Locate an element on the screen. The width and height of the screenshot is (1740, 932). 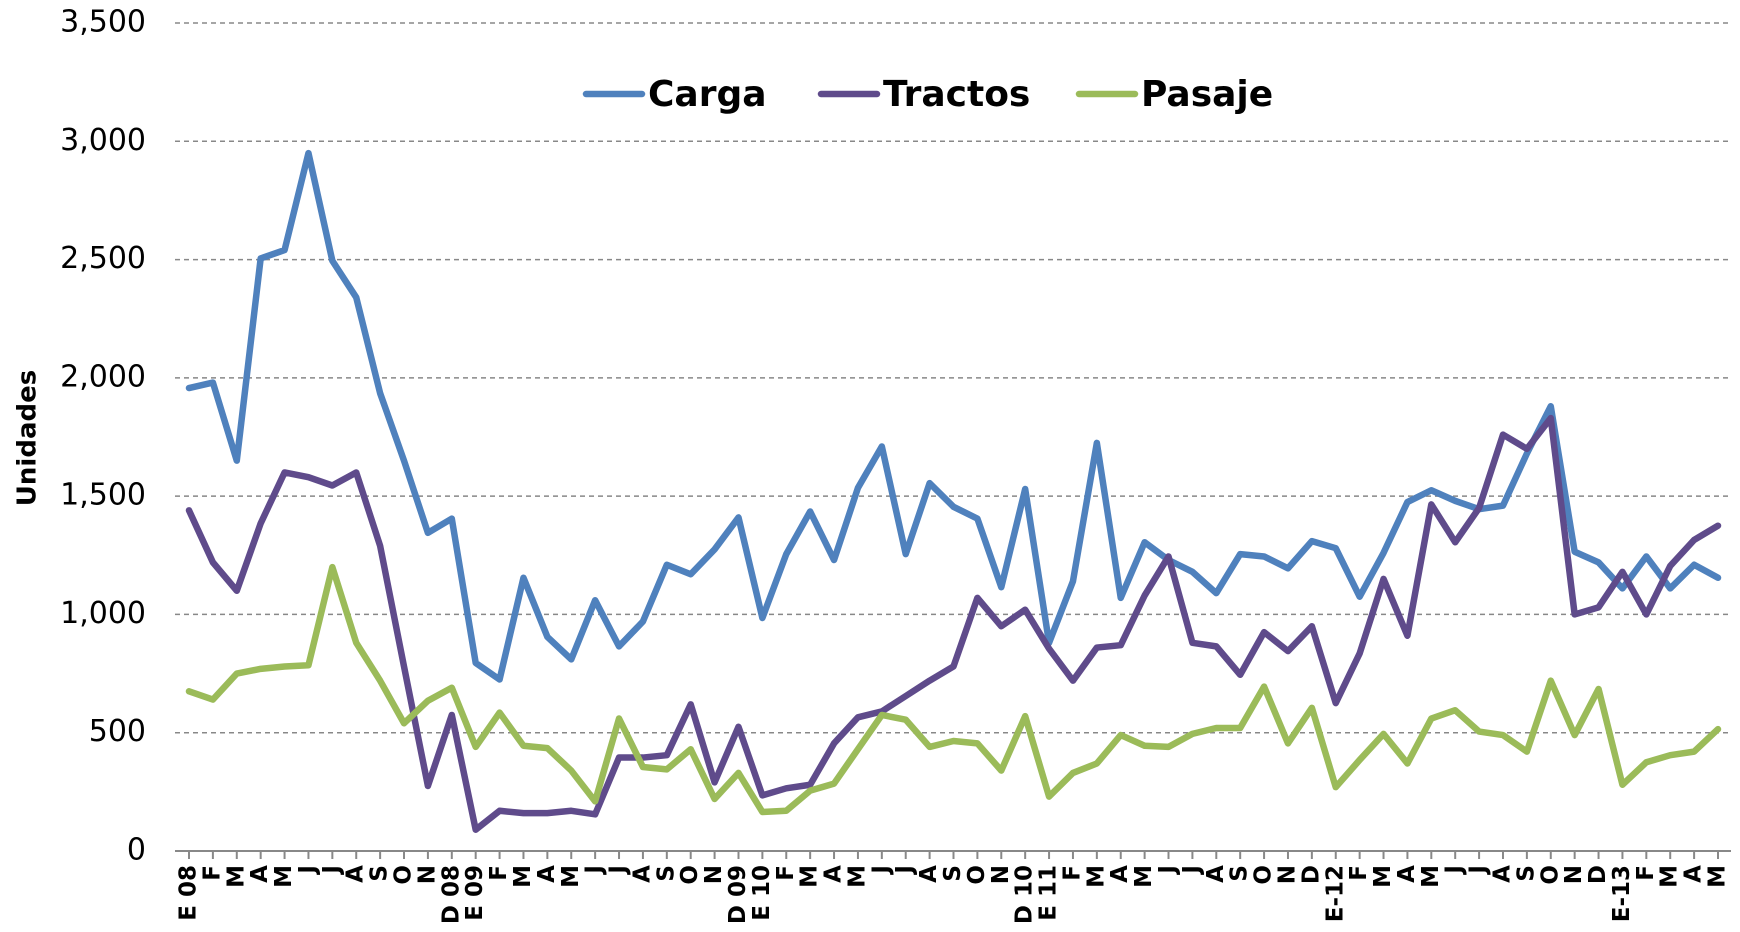
x-tick-label: E-12 is located at coordinates (1335, 893).